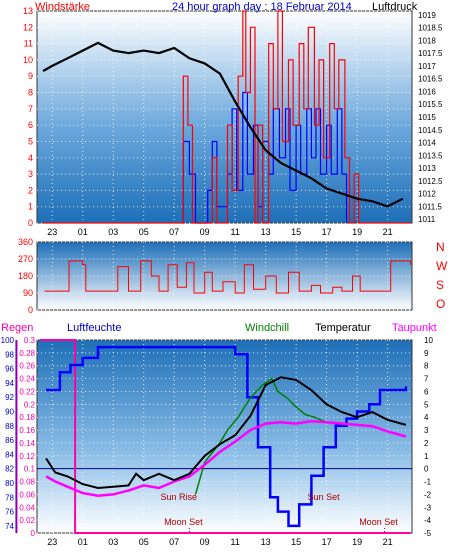  What do you see at coordinates (378, 522) in the screenshot?
I see `astronomy-annotation: Moon Set` at bounding box center [378, 522].